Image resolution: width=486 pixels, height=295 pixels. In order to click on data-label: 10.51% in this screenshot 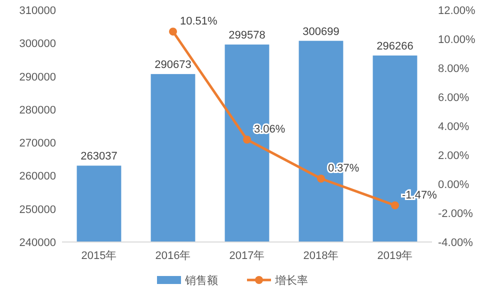, I will do `click(199, 22)`.